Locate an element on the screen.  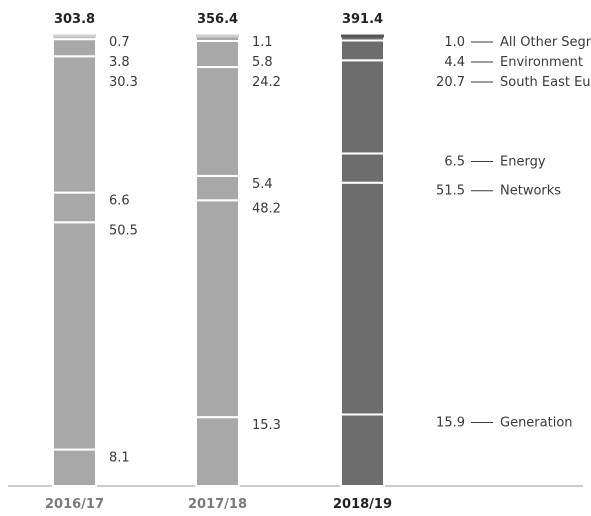
value-label-2018-19-generation: 15.9 is located at coordinates (450, 422).